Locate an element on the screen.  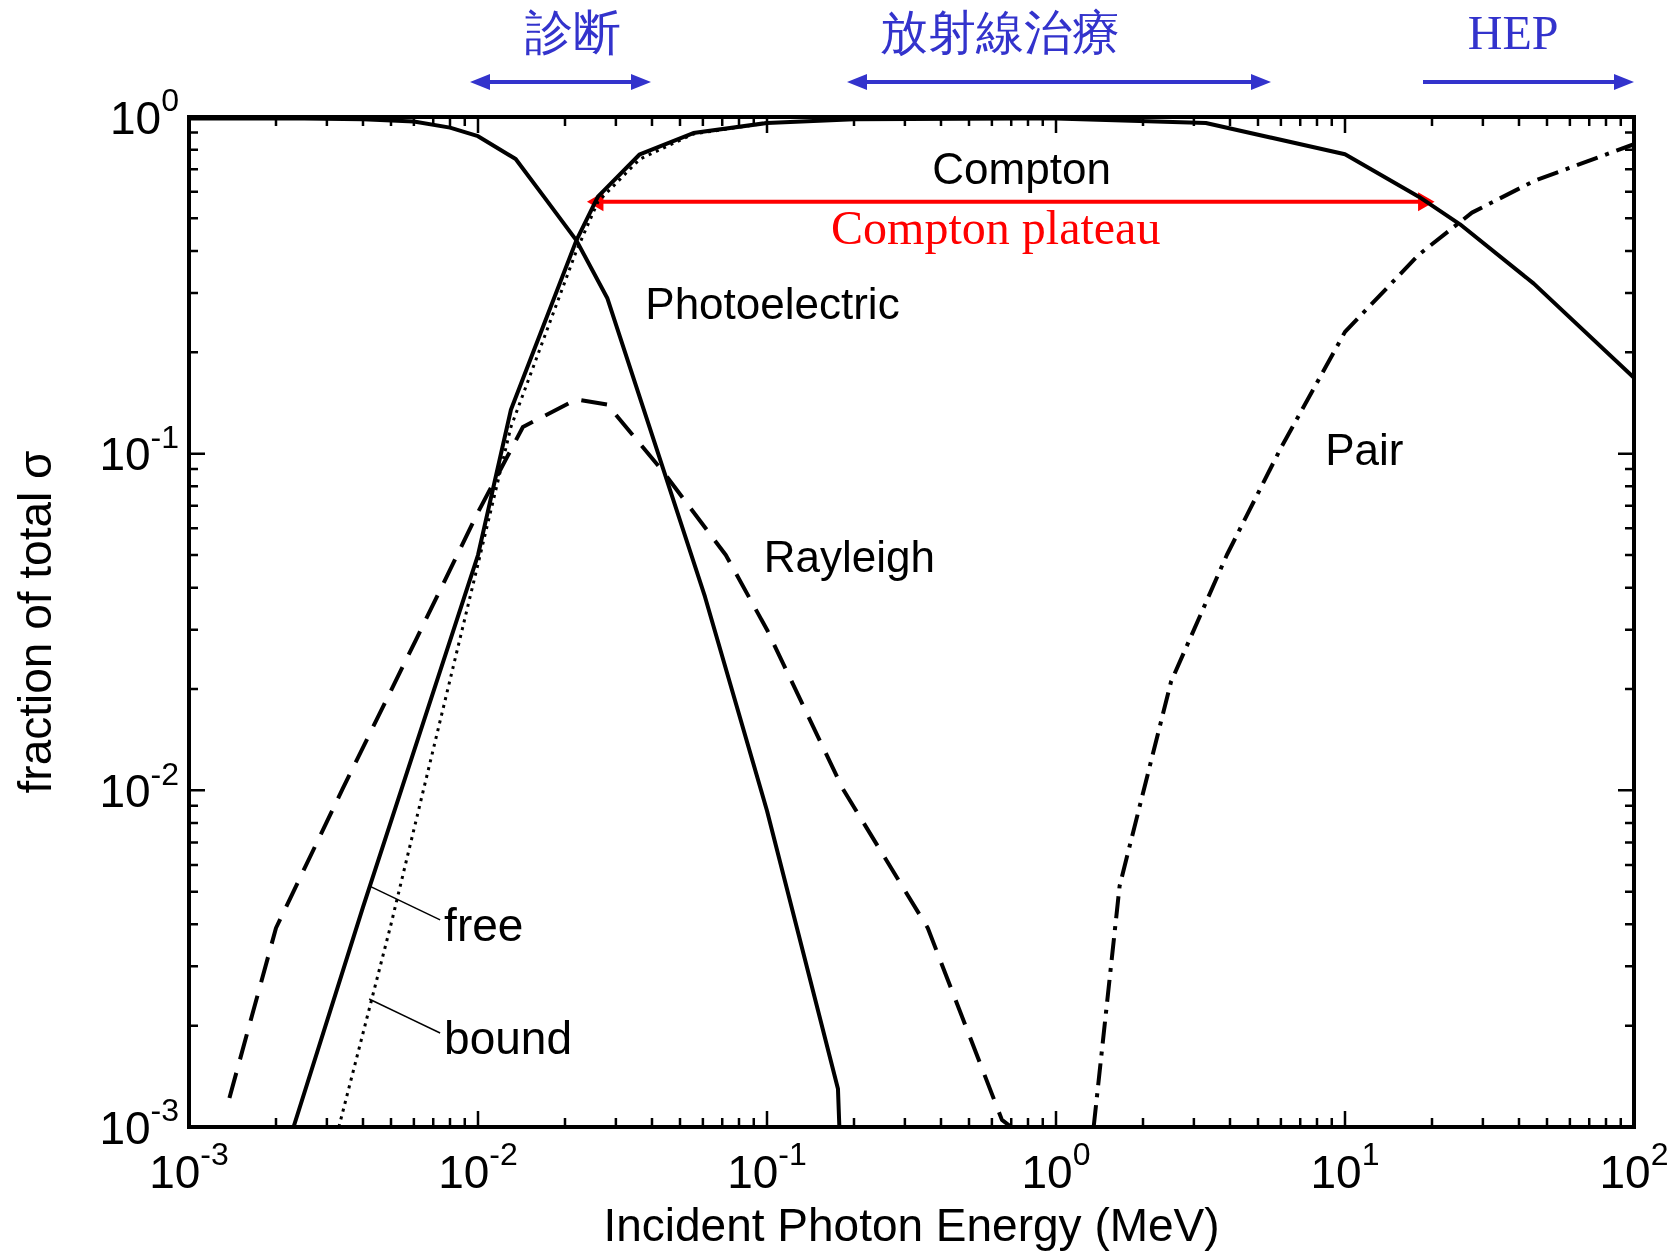
series-label: Compton plateau is located at coordinates (996, 228).